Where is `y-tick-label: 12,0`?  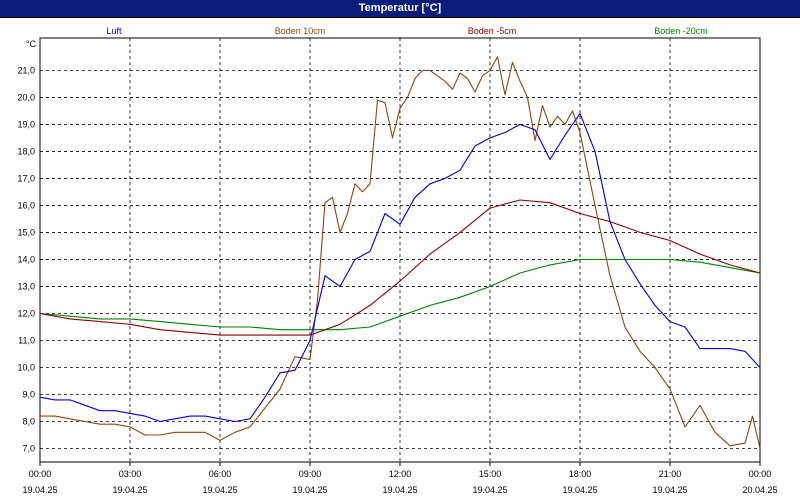
y-tick-label: 12,0 is located at coordinates (26, 313).